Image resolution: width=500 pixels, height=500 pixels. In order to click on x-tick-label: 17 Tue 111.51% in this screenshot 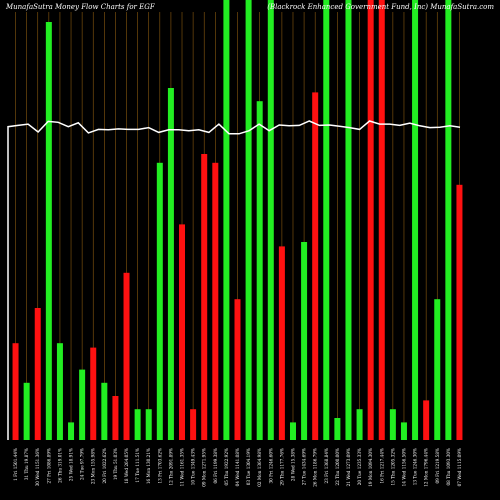, I will do `click(137, 465)`.